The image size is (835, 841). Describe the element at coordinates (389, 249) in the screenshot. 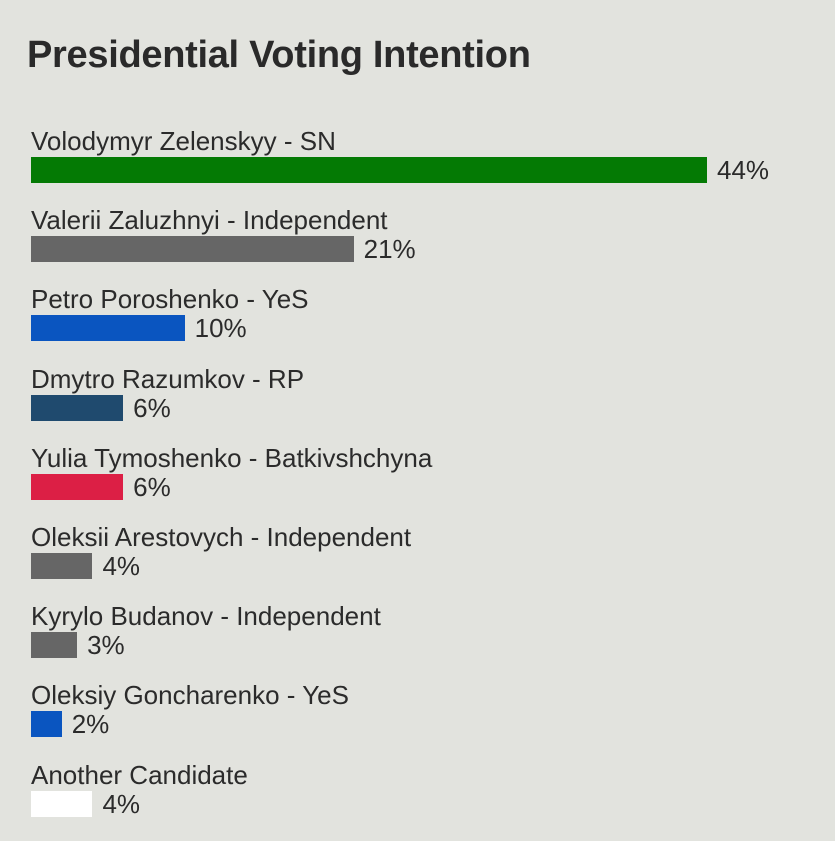

I see `data-label: 21%` at that location.